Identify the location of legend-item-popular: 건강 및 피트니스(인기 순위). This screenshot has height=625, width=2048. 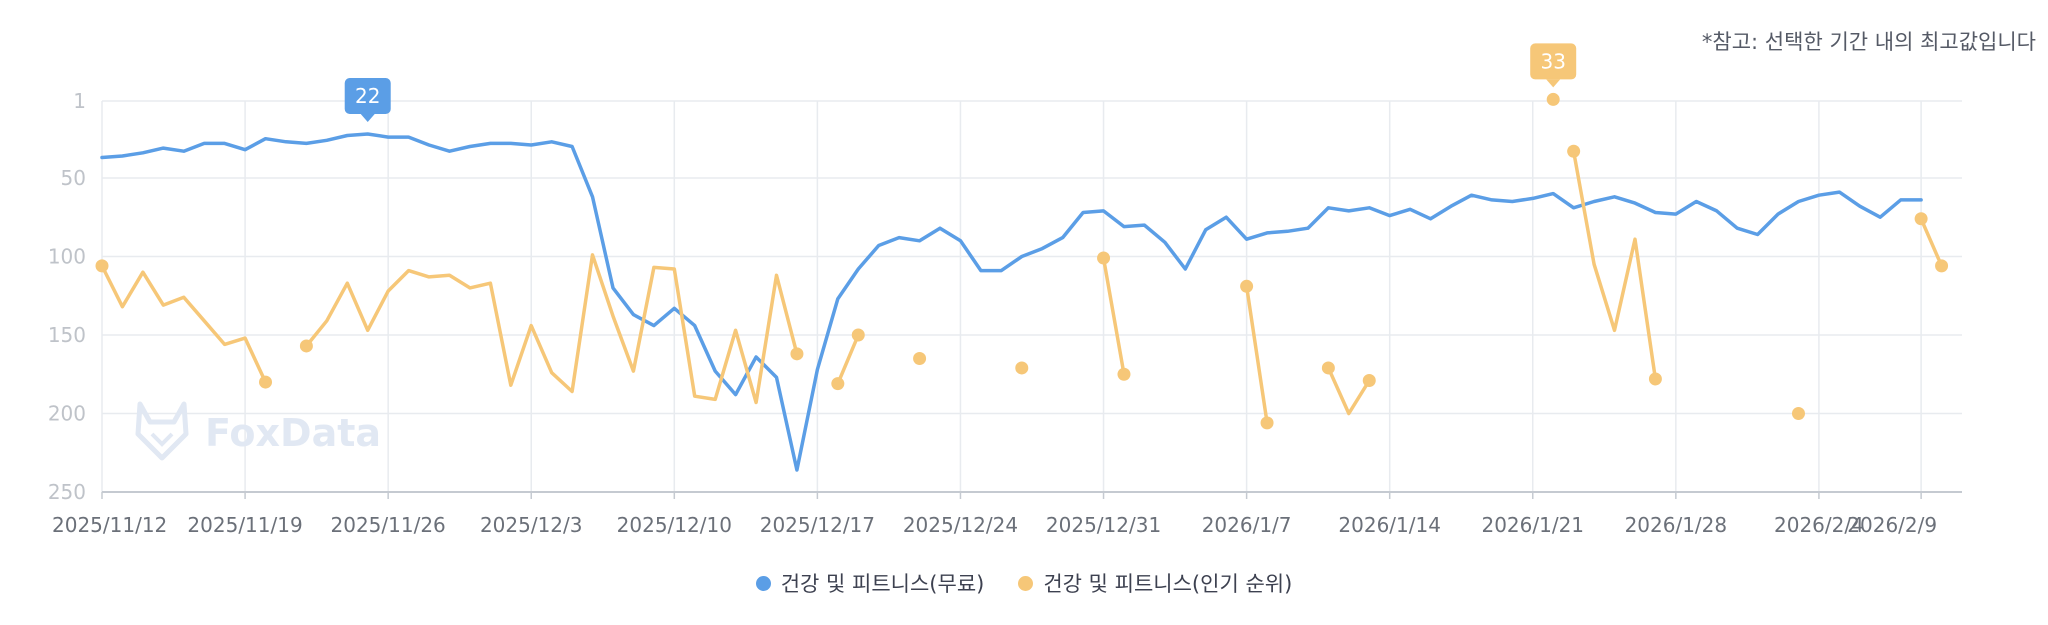
(1155, 583).